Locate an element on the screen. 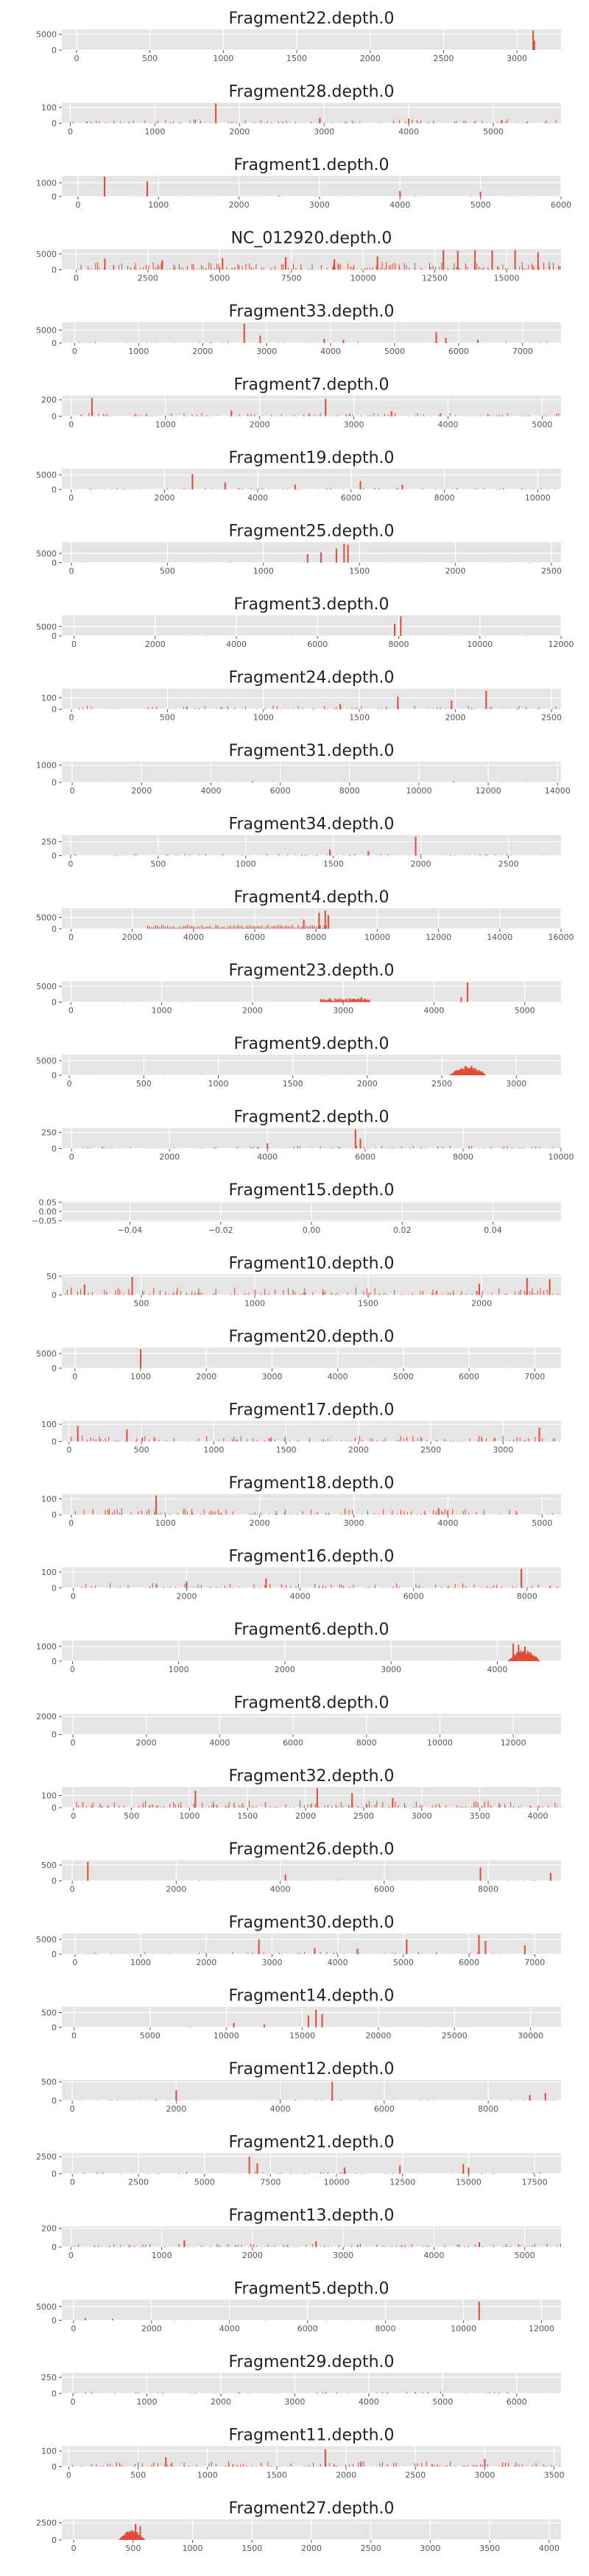 The image size is (589, 2576). x-tick-label: 7500 is located at coordinates (270, 2182).